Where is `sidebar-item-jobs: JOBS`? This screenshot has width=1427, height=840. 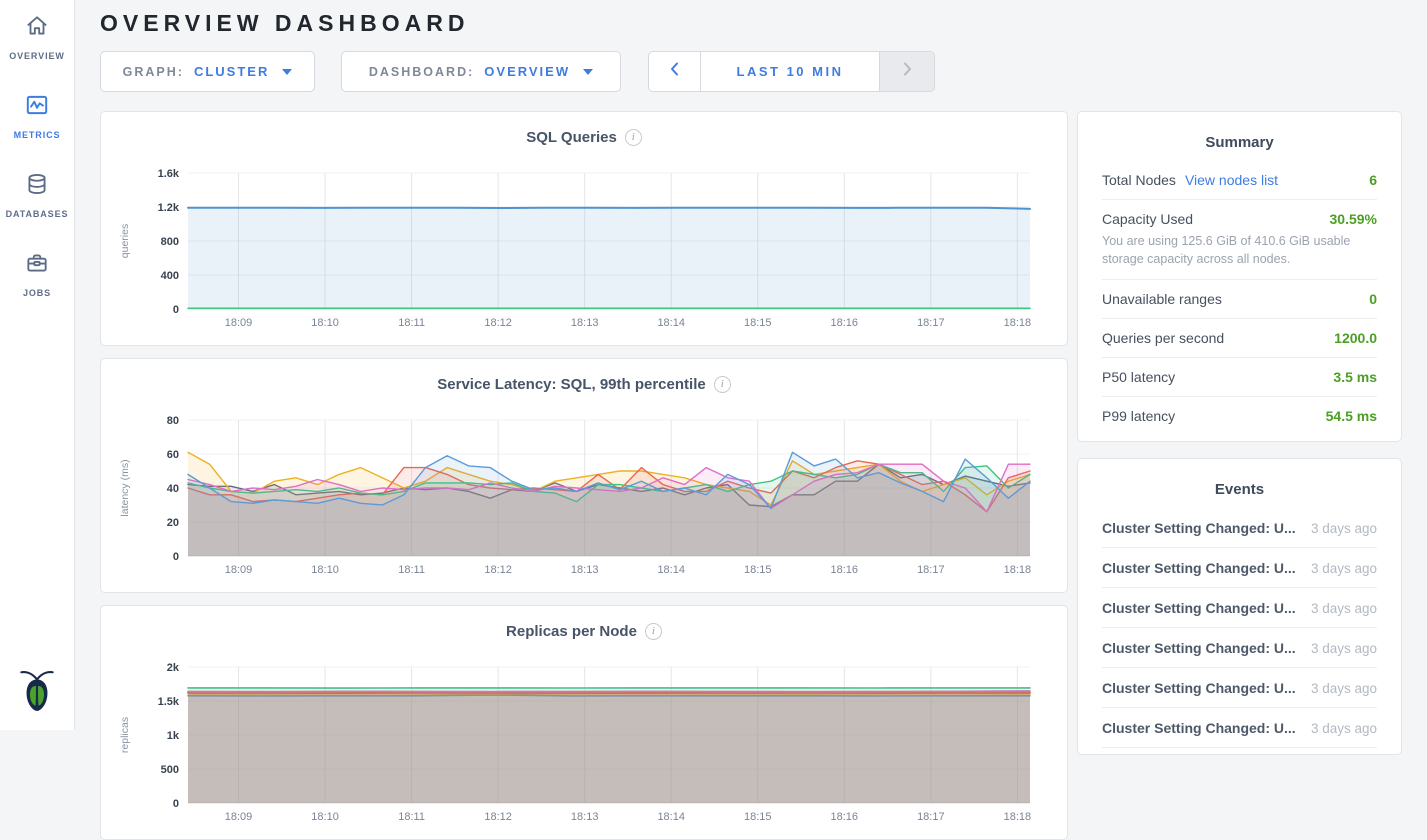
sidebar-item-jobs: JOBS is located at coordinates (37, 274).